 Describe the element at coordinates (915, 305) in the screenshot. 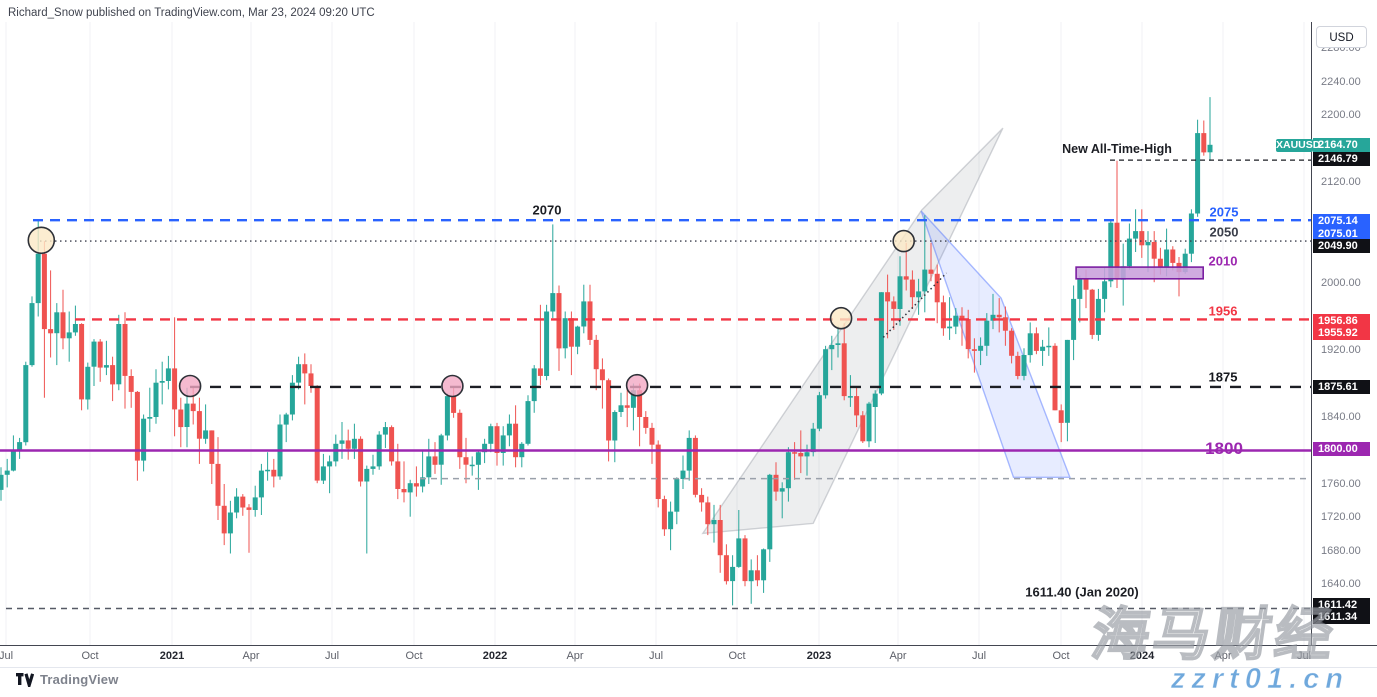

I see `dotted-trendline` at that location.